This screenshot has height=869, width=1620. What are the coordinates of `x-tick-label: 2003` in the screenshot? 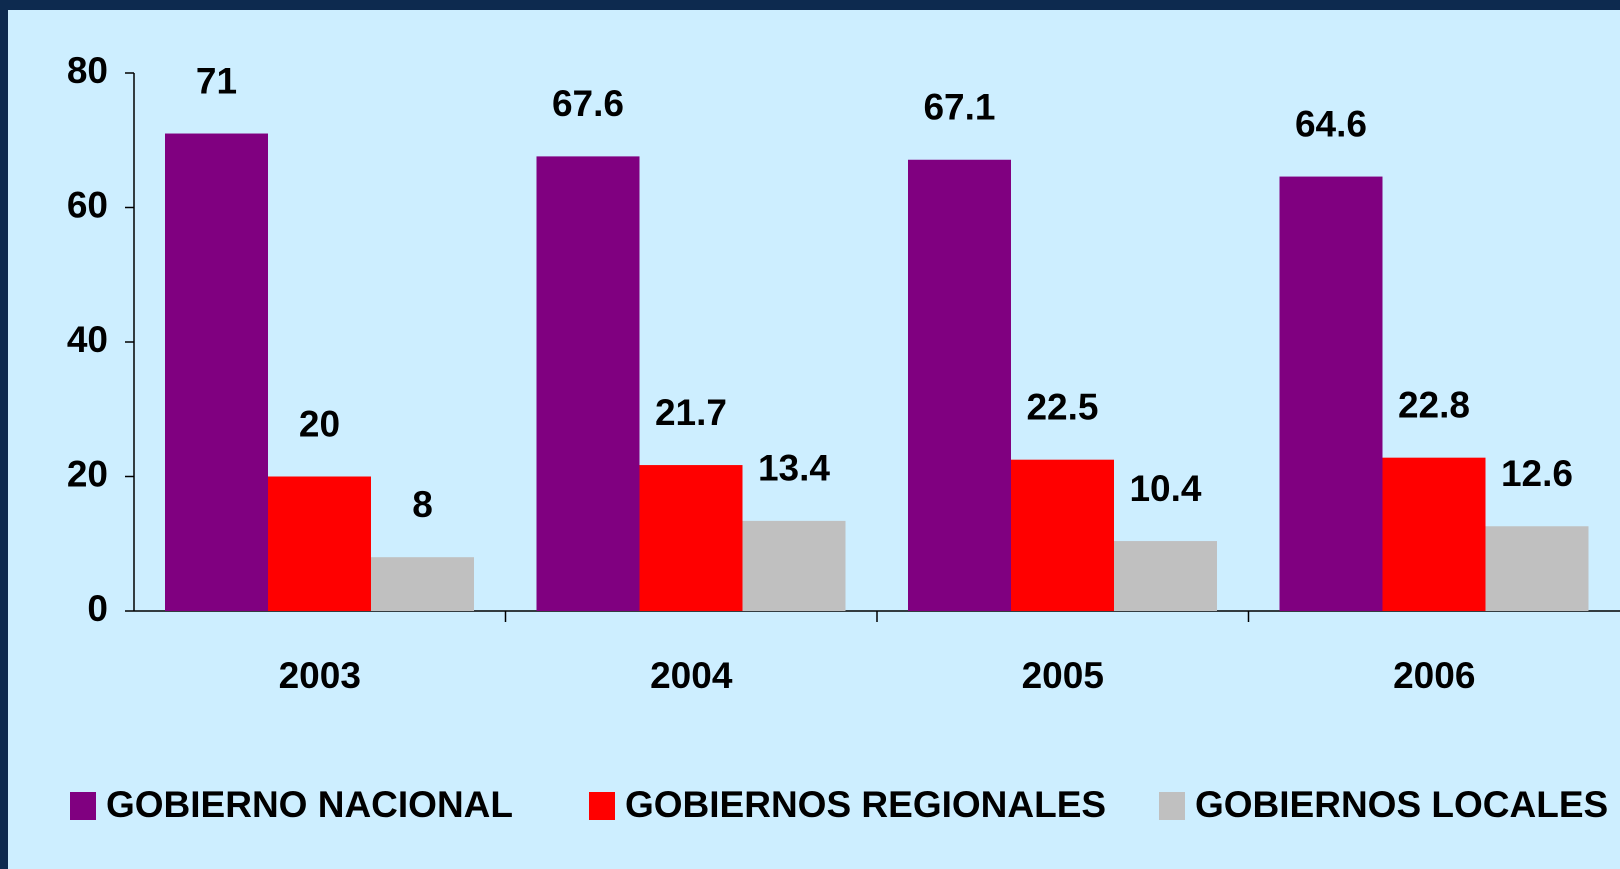 It's located at (320, 675).